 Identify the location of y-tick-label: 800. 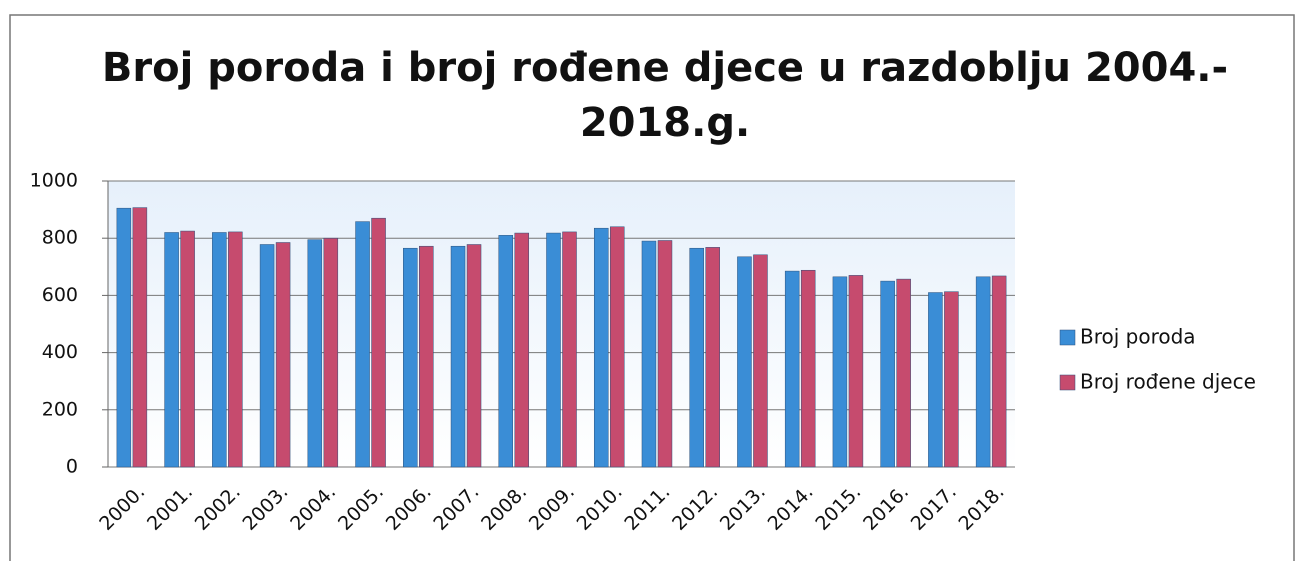
(60, 238).